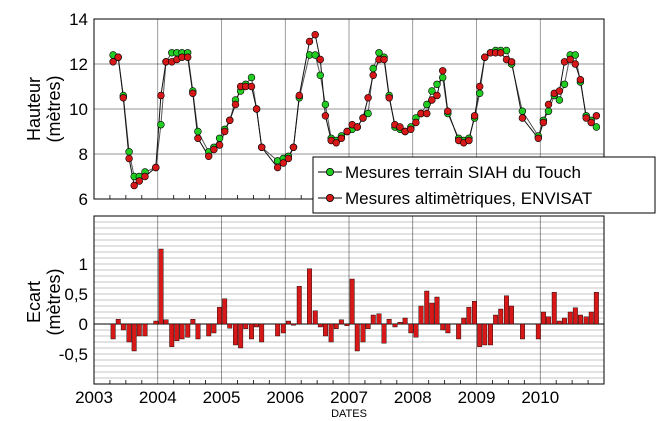  I want to click on legend-marker-terrain, so click(329, 171).